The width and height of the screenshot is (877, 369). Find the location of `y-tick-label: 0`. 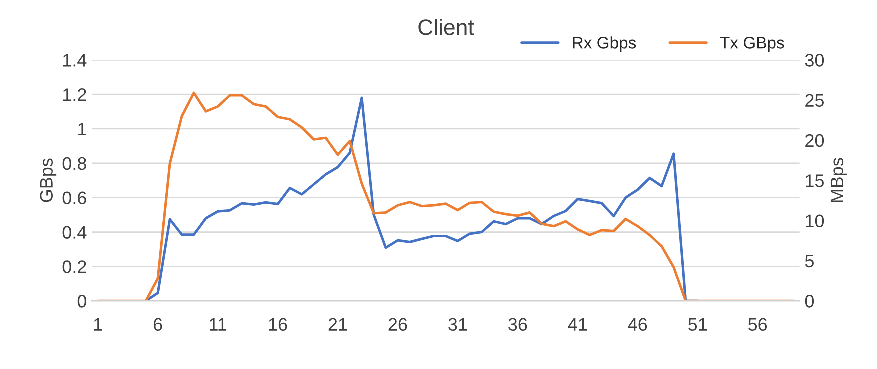

y-tick-label: 0 is located at coordinates (82, 301).